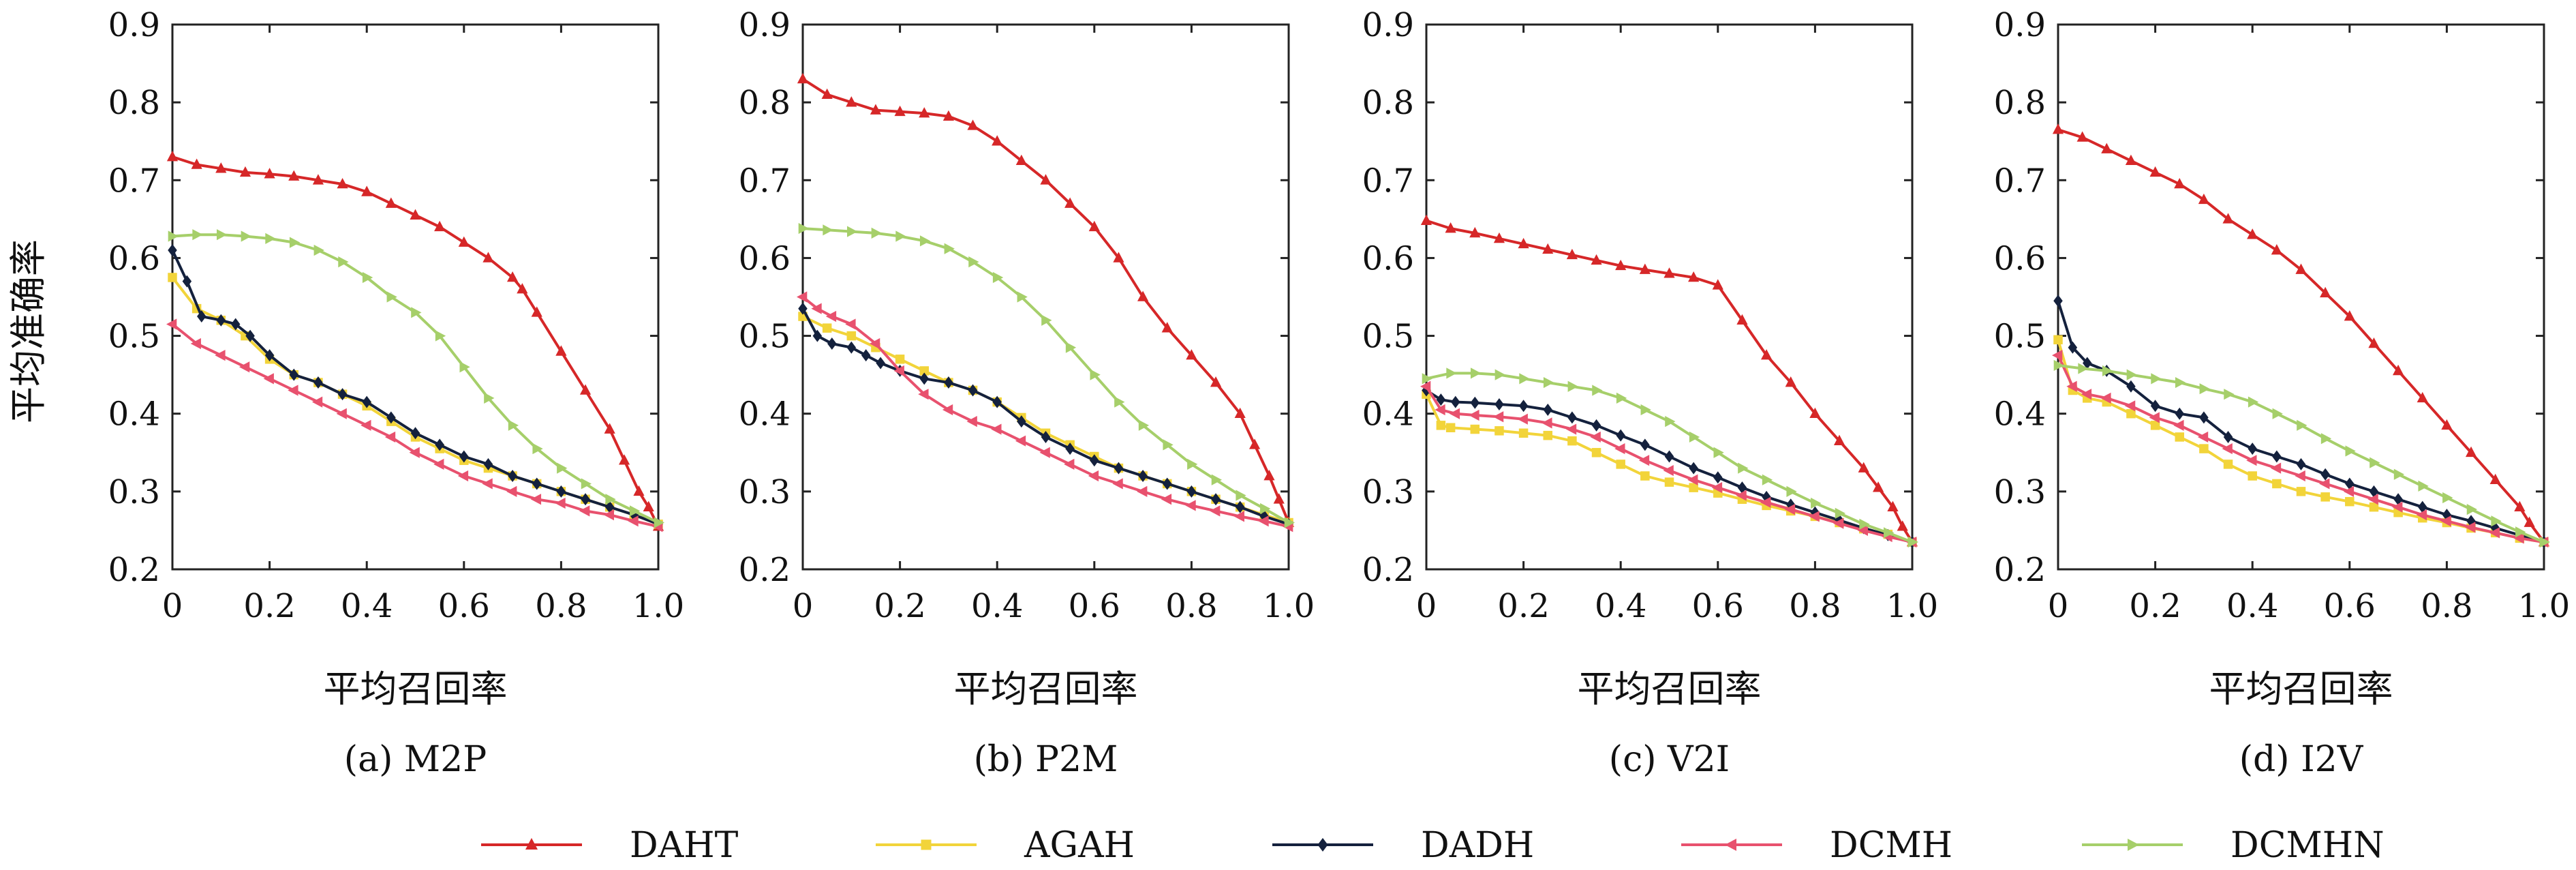  I want to click on y-tick-label: 0.8, so click(2020, 103).